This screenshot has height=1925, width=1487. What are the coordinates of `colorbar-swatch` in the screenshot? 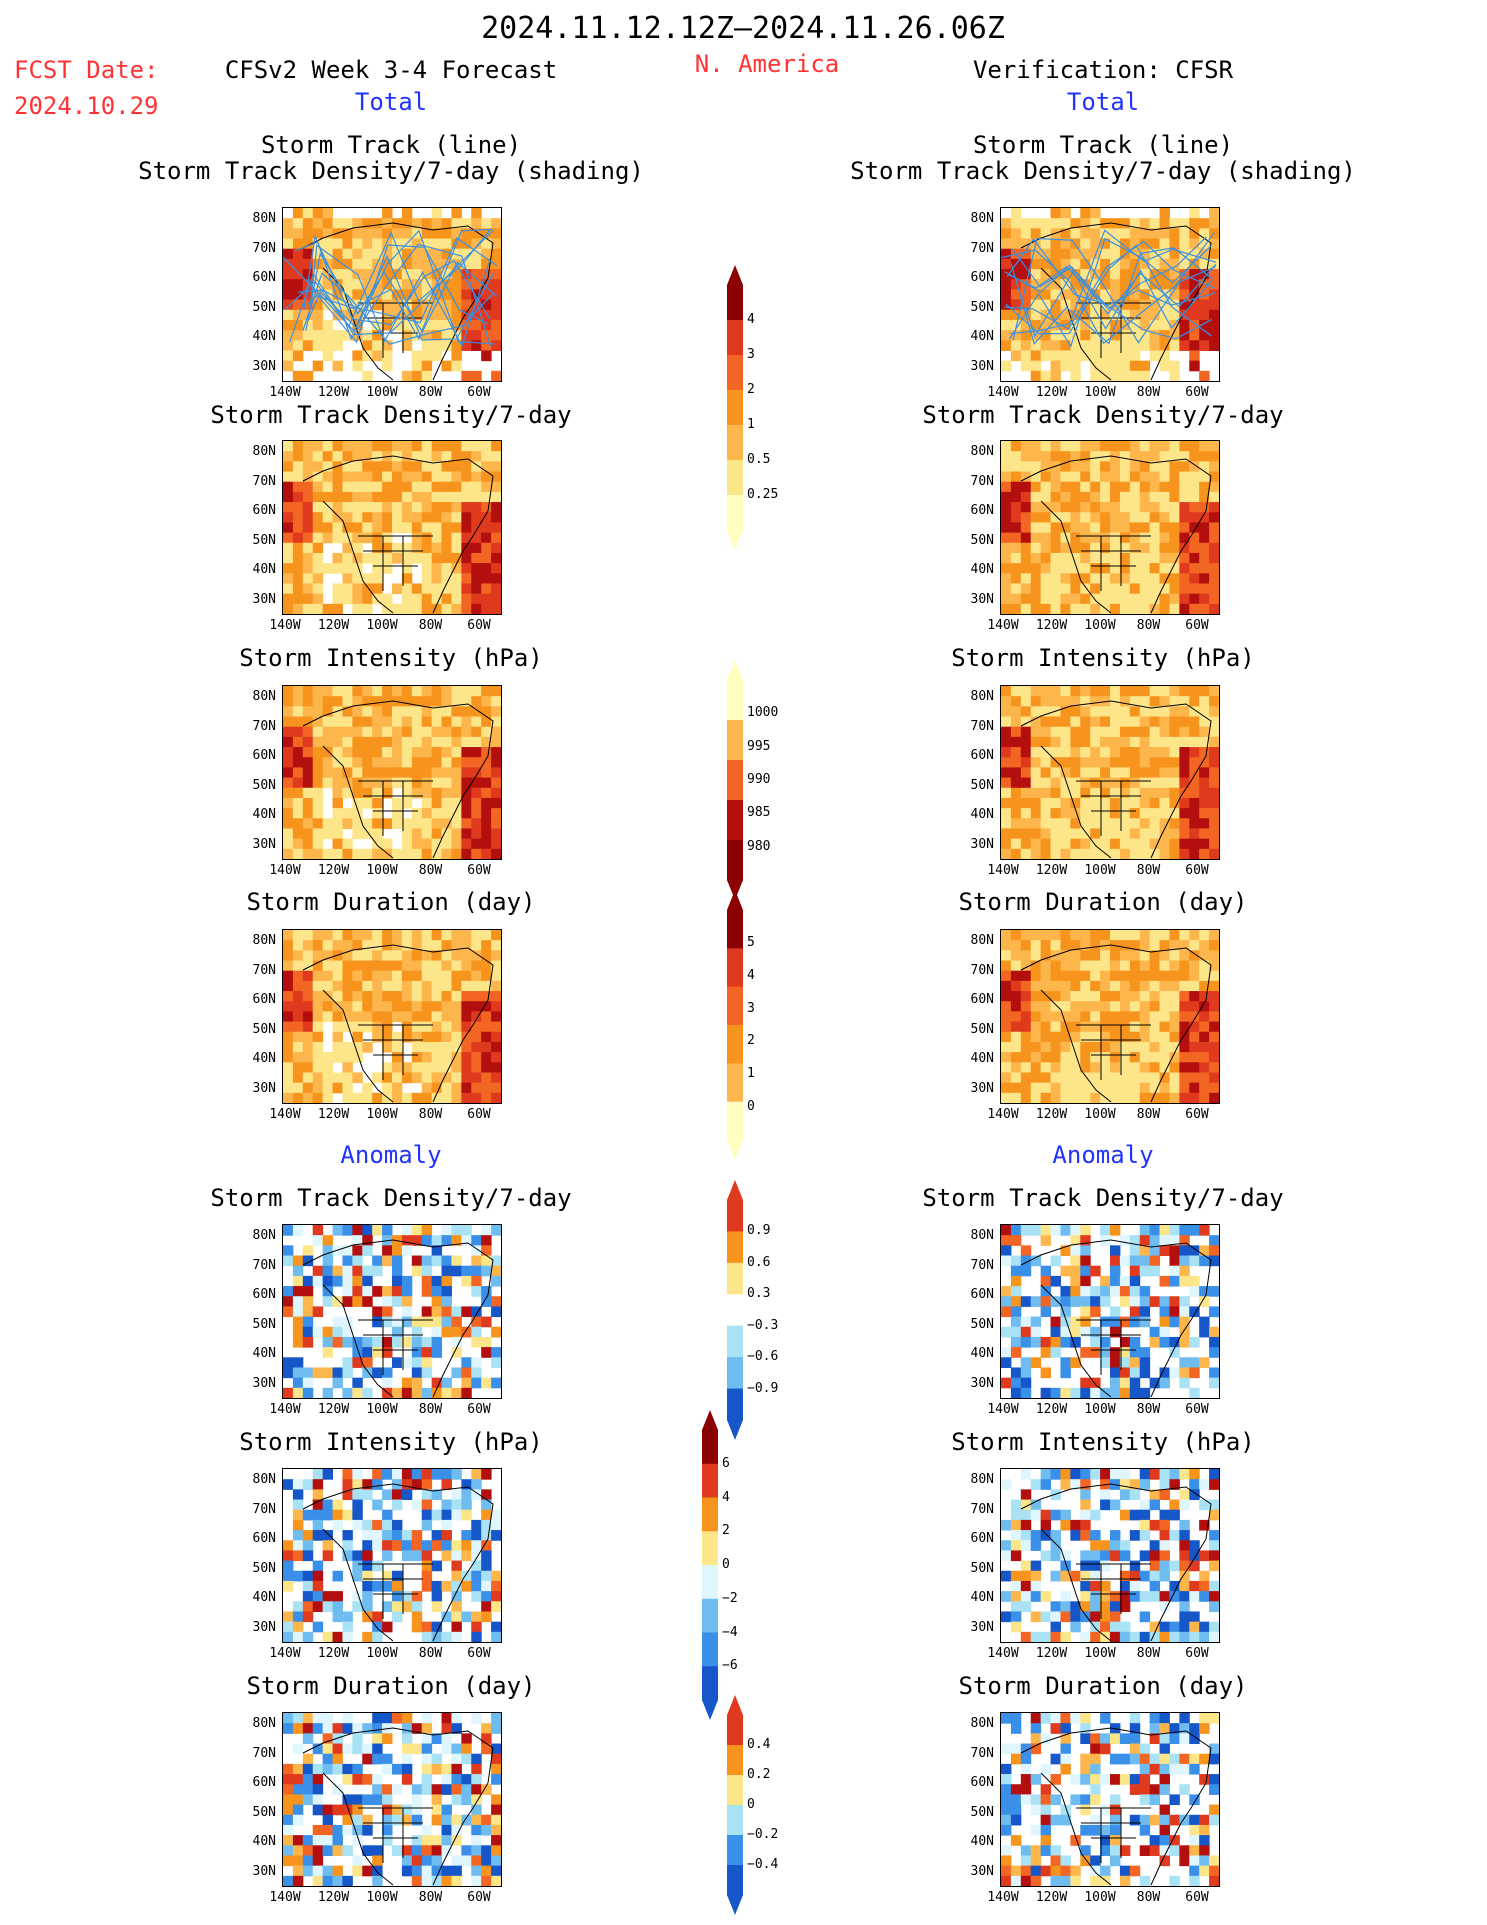 It's located at (710, 1615).